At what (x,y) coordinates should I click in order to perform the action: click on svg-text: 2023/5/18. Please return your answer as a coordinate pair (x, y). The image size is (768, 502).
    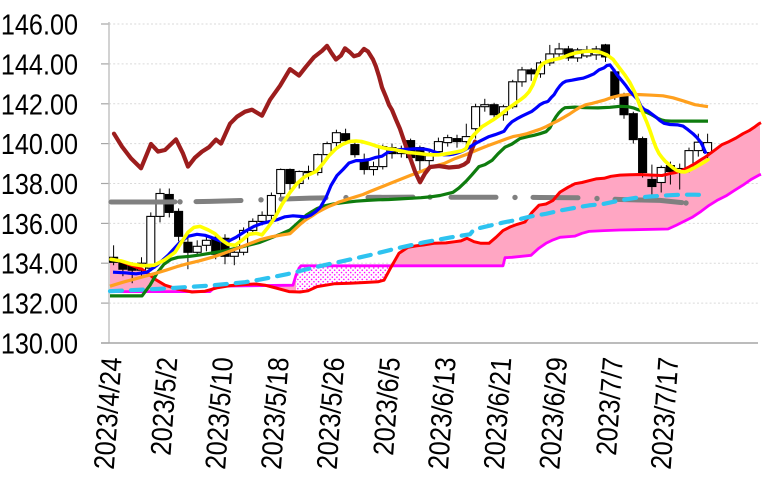
    Looking at the image, I should click on (274, 413).